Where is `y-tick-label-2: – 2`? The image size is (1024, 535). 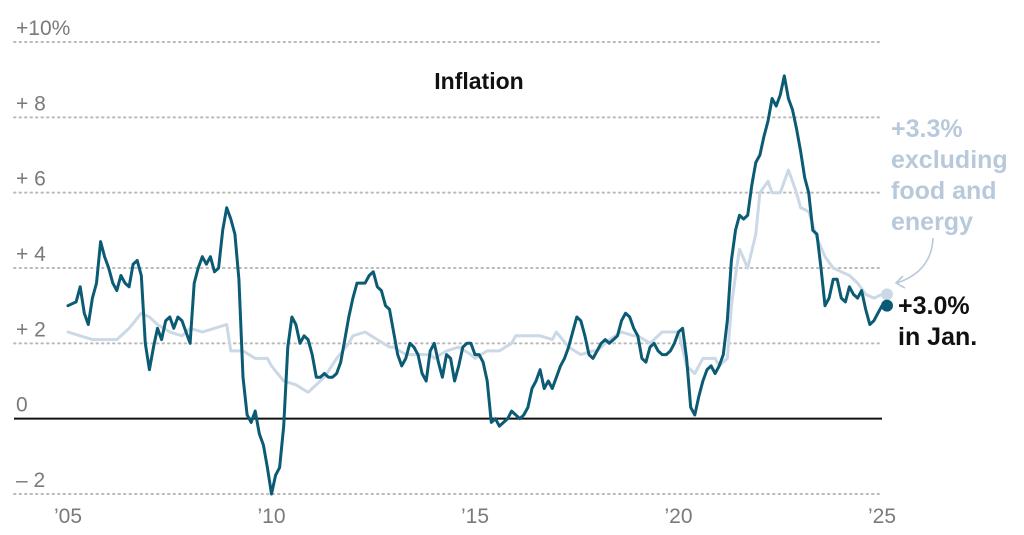
y-tick-label-2: – 2 is located at coordinates (30, 480).